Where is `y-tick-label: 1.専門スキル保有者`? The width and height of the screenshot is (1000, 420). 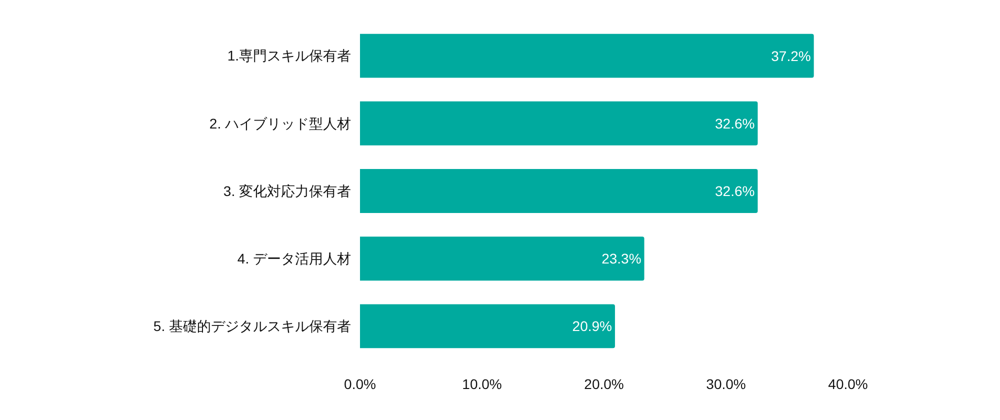
y-tick-label: 1.専門スキル保有者 is located at coordinates (289, 56).